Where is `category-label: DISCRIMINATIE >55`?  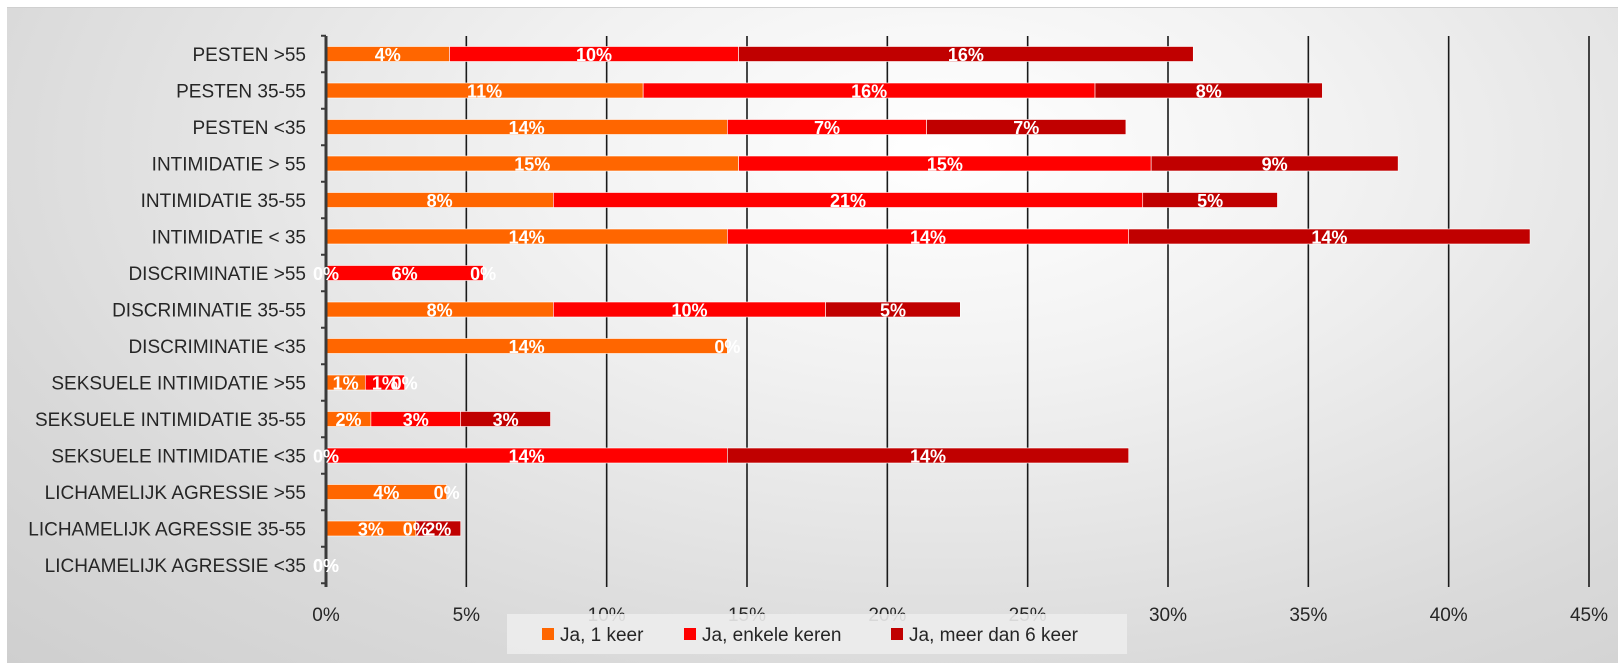 category-label: DISCRIMINATIE >55 is located at coordinates (217, 274).